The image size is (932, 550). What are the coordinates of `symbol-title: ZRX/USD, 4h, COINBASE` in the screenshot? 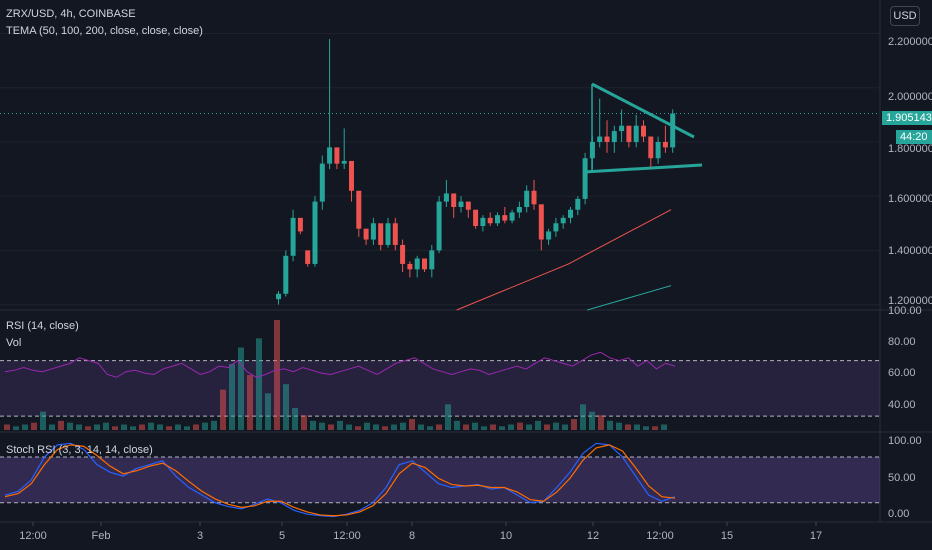 It's located at (71, 14).